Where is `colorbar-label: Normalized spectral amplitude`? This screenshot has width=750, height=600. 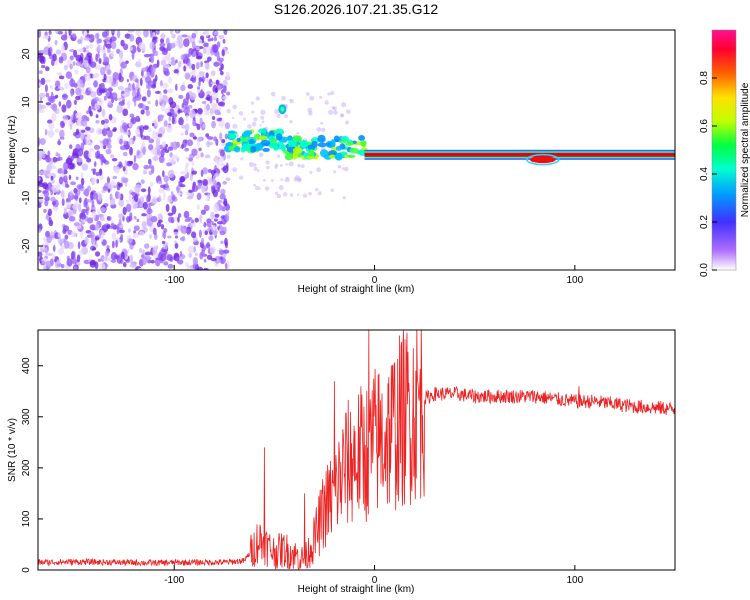
colorbar-label: Normalized spectral amplitude is located at coordinates (745, 149).